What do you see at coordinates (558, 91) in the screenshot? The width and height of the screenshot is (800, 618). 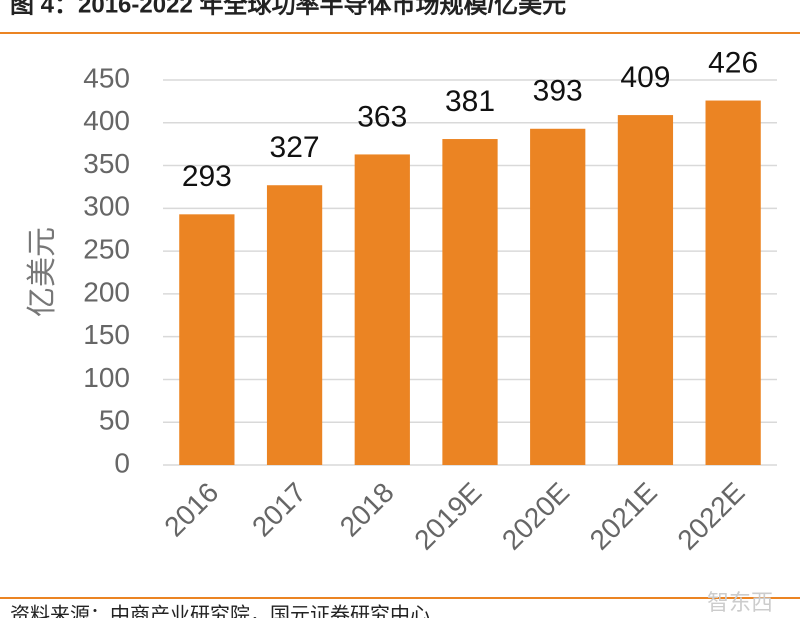 I see `value-label: 393` at bounding box center [558, 91].